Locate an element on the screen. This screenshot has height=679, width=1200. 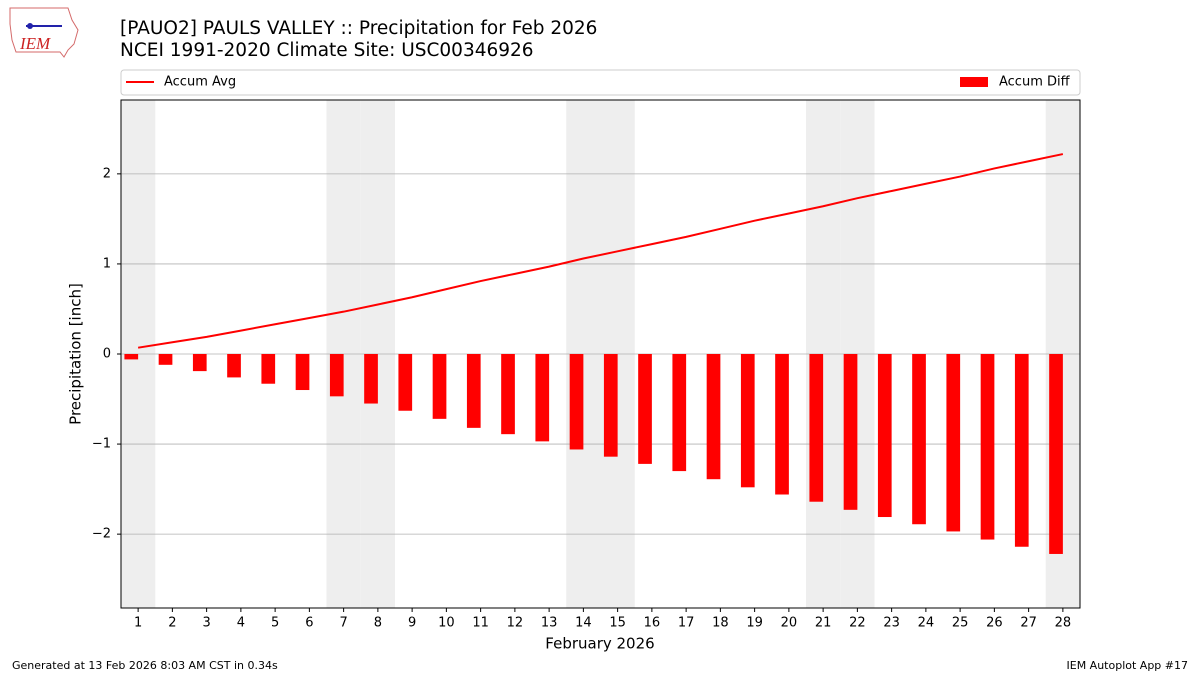
logo-outline is located at coordinates (44, 32).